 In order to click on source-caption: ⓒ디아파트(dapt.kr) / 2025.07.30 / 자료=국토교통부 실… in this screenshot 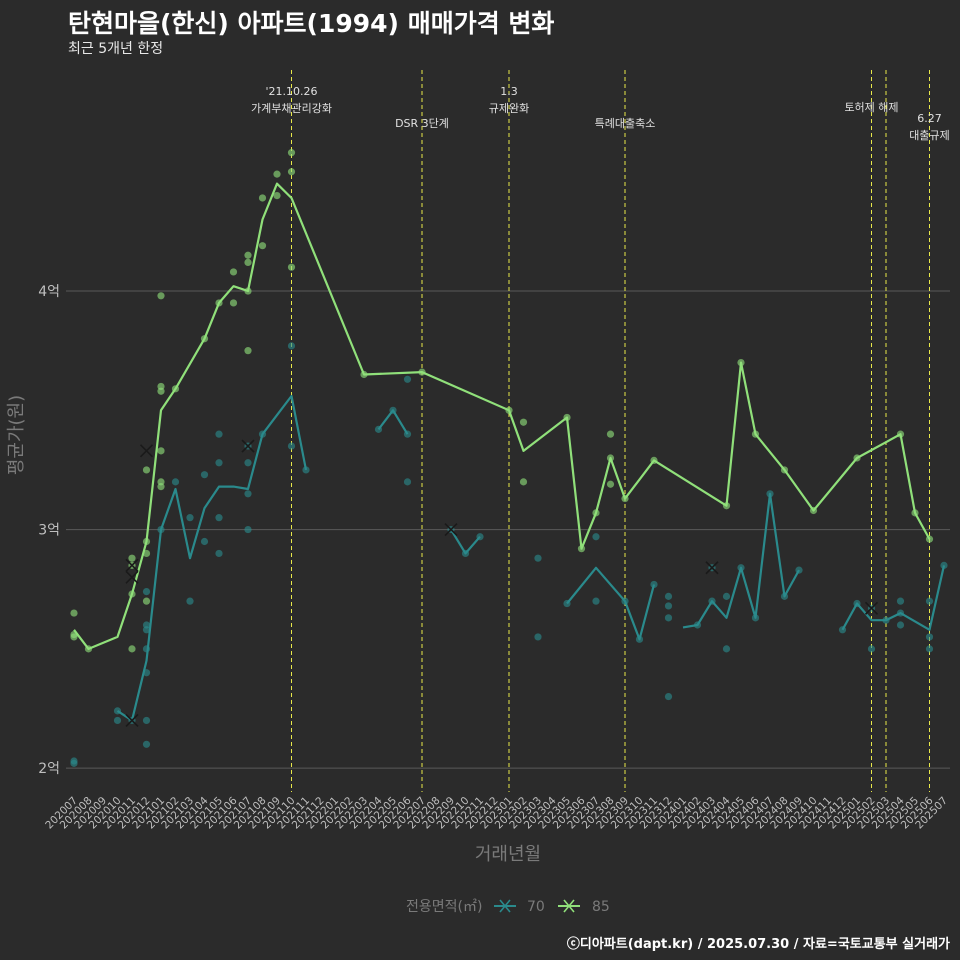, I will do `click(758, 944)`.